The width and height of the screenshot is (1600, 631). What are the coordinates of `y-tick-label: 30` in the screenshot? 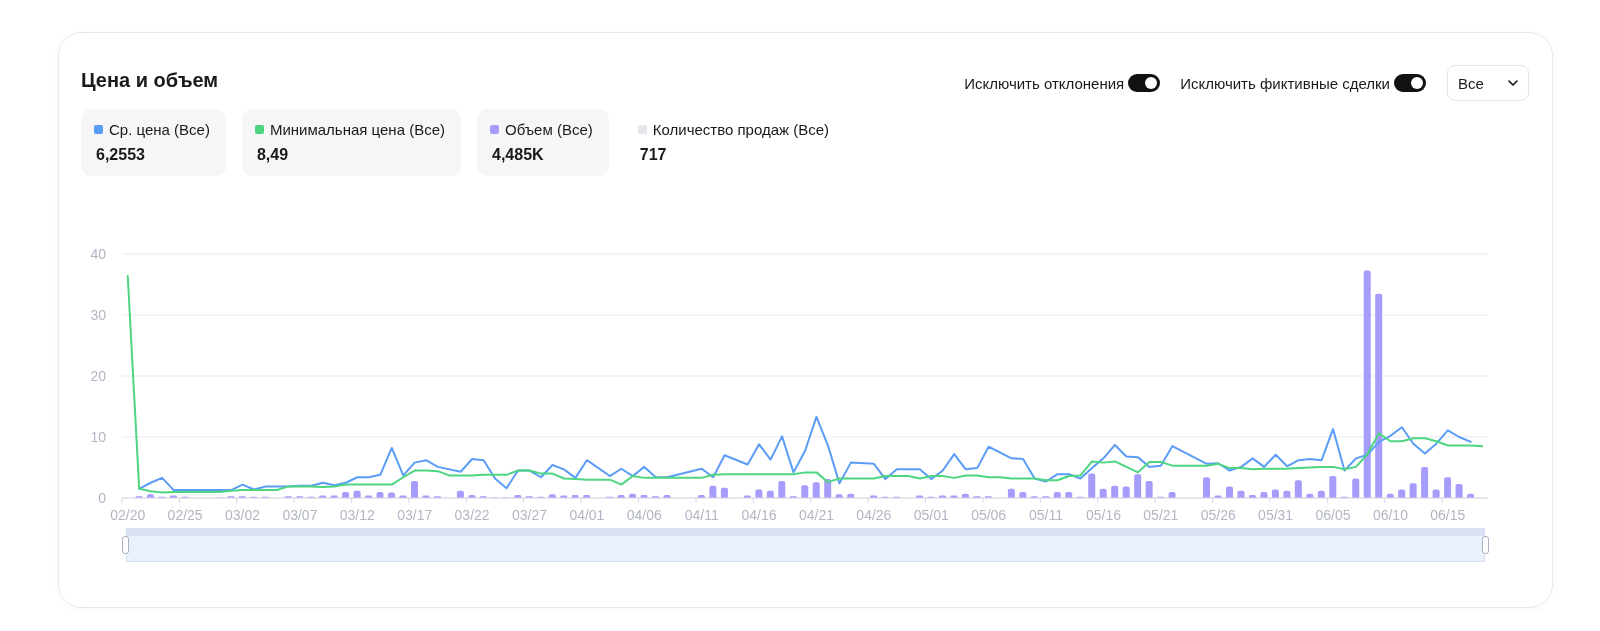 It's located at (98, 314).